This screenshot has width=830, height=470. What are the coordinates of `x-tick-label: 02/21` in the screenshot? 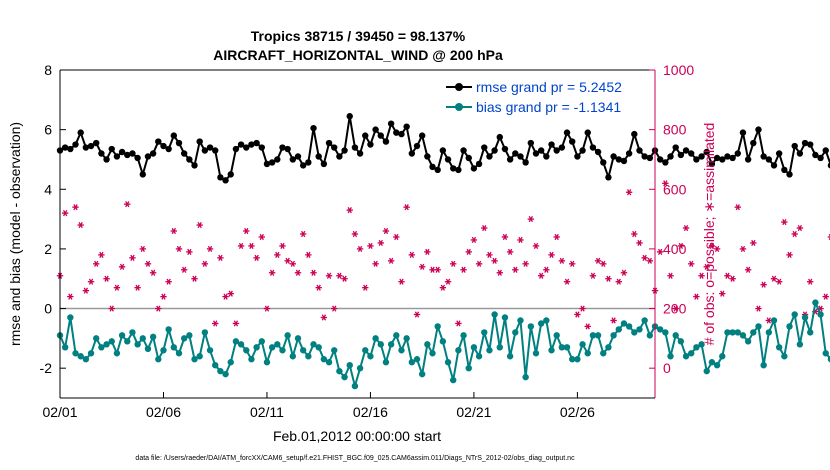 It's located at (473, 412).